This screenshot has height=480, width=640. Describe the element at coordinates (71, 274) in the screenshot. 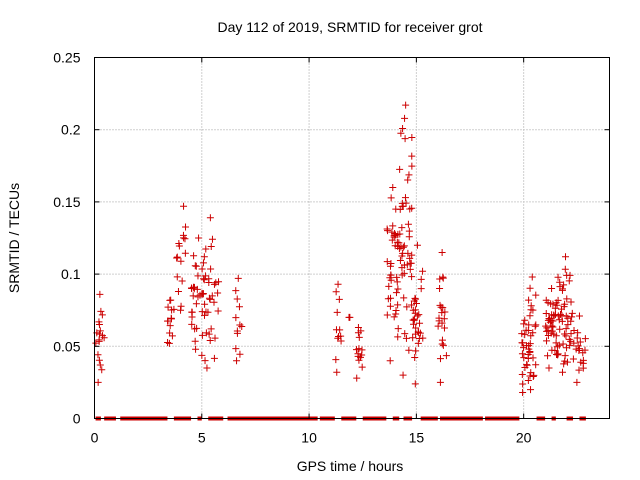

I see `y-tick-label: 0.1` at that location.